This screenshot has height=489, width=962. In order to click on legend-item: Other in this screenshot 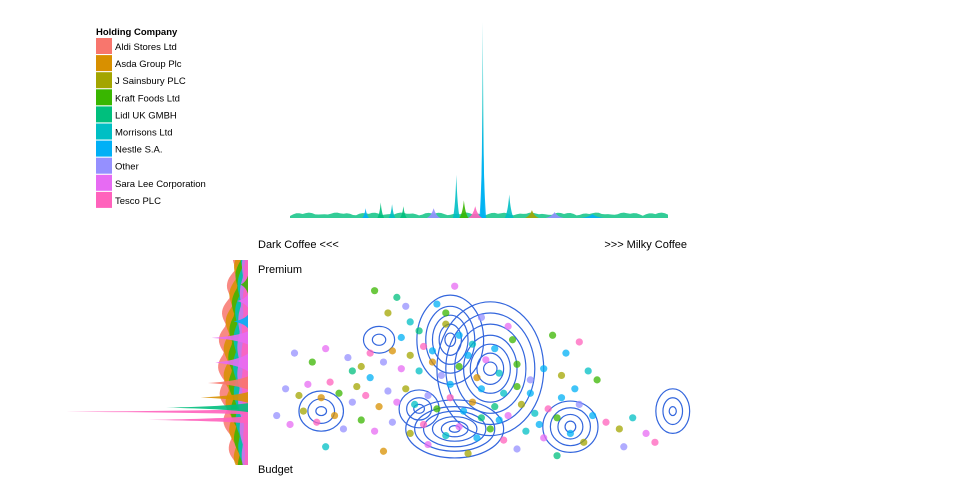, I will do `click(117, 165)`.